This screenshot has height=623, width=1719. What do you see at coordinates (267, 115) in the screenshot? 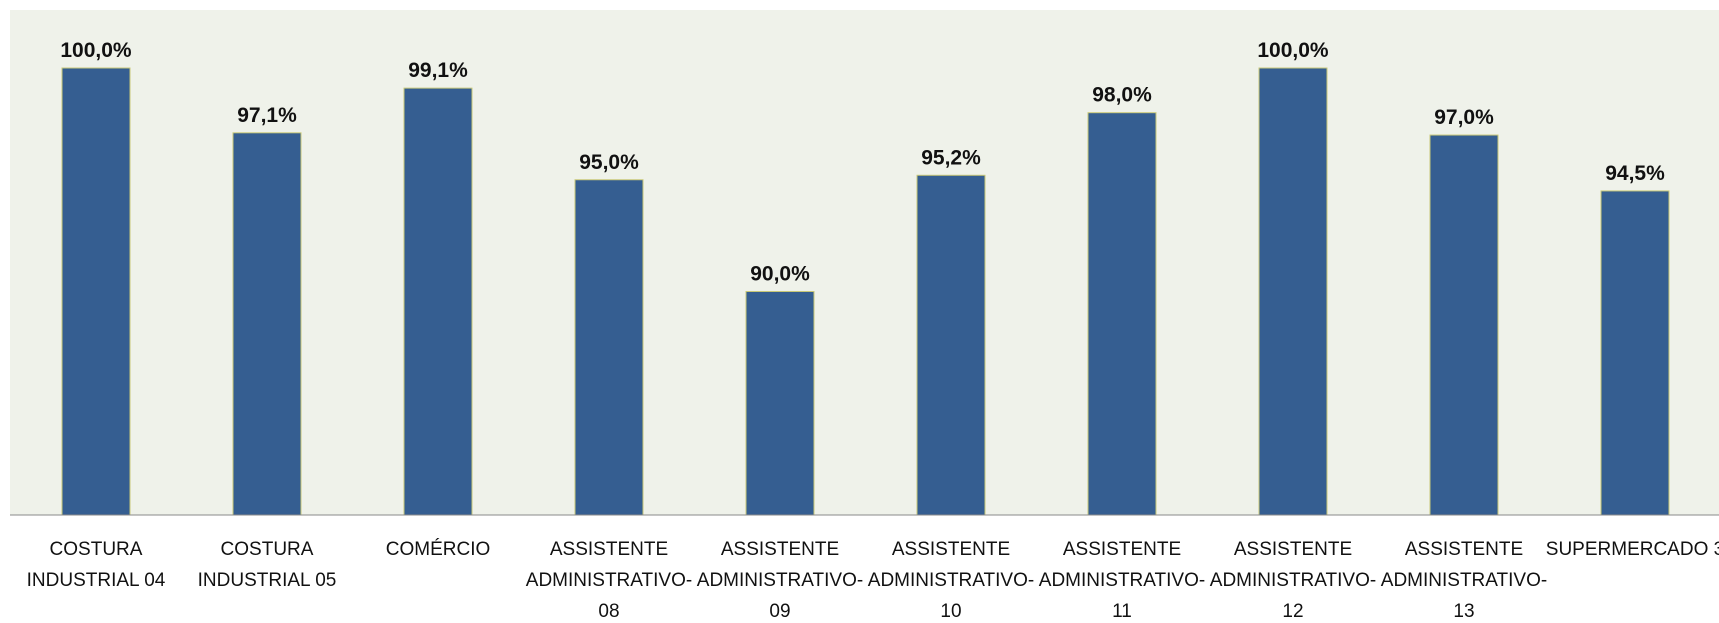
I see `data-label: 97,1%` at bounding box center [267, 115].